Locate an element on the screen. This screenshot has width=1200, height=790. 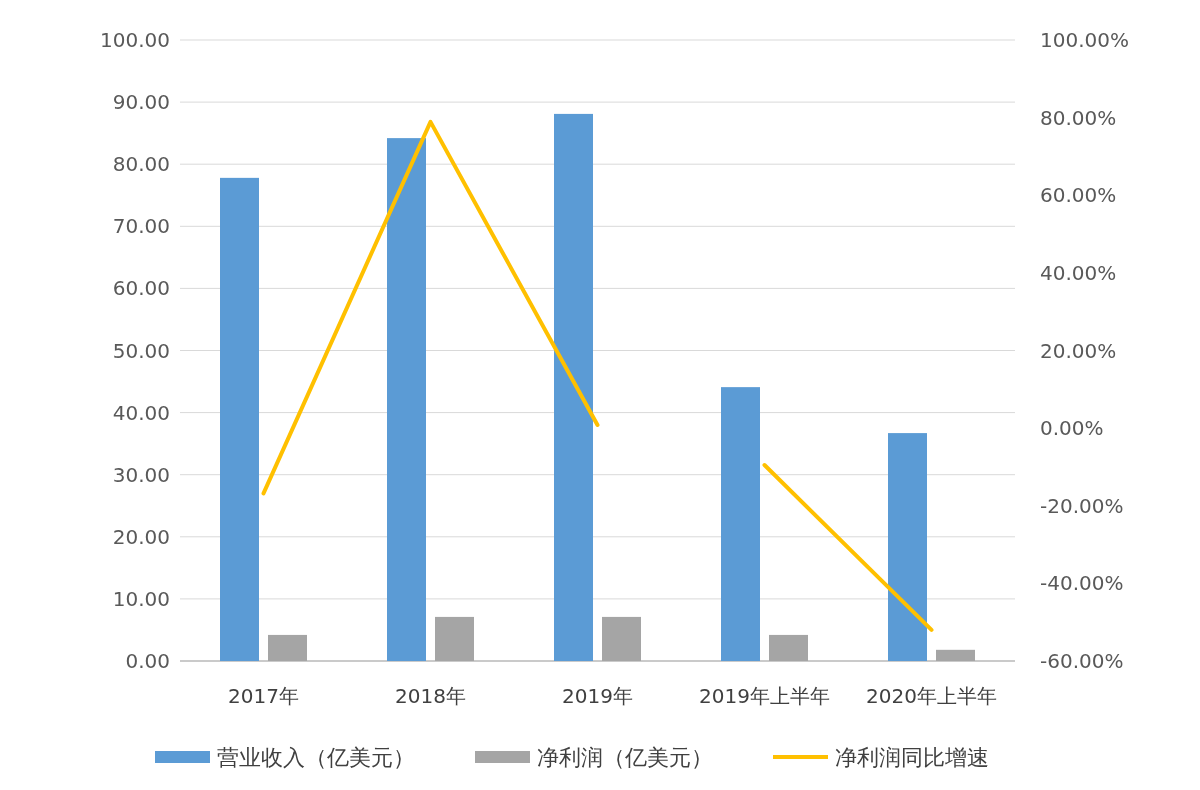
y-tick-label: 0.00 is located at coordinates (147, 661).